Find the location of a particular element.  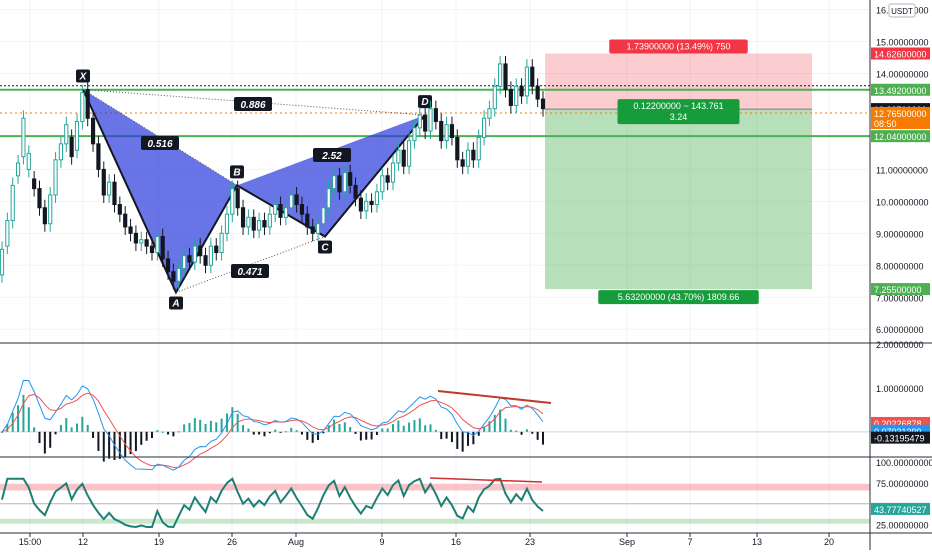

time-tick-label: 12 is located at coordinates (83, 542).